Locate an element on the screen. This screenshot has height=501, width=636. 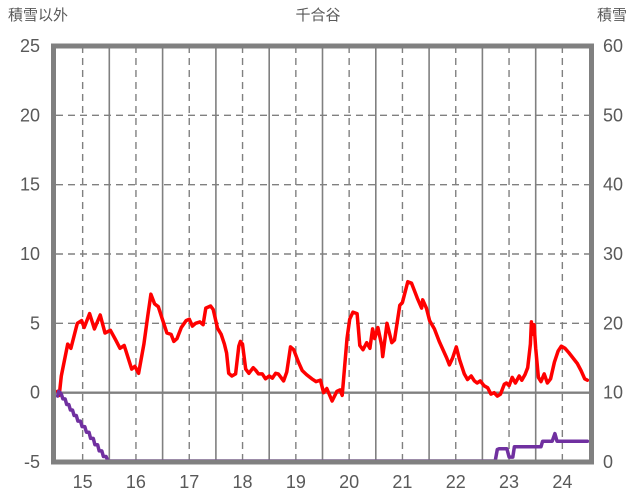
y-left-tick-label: -5 is located at coordinates (32, 462).